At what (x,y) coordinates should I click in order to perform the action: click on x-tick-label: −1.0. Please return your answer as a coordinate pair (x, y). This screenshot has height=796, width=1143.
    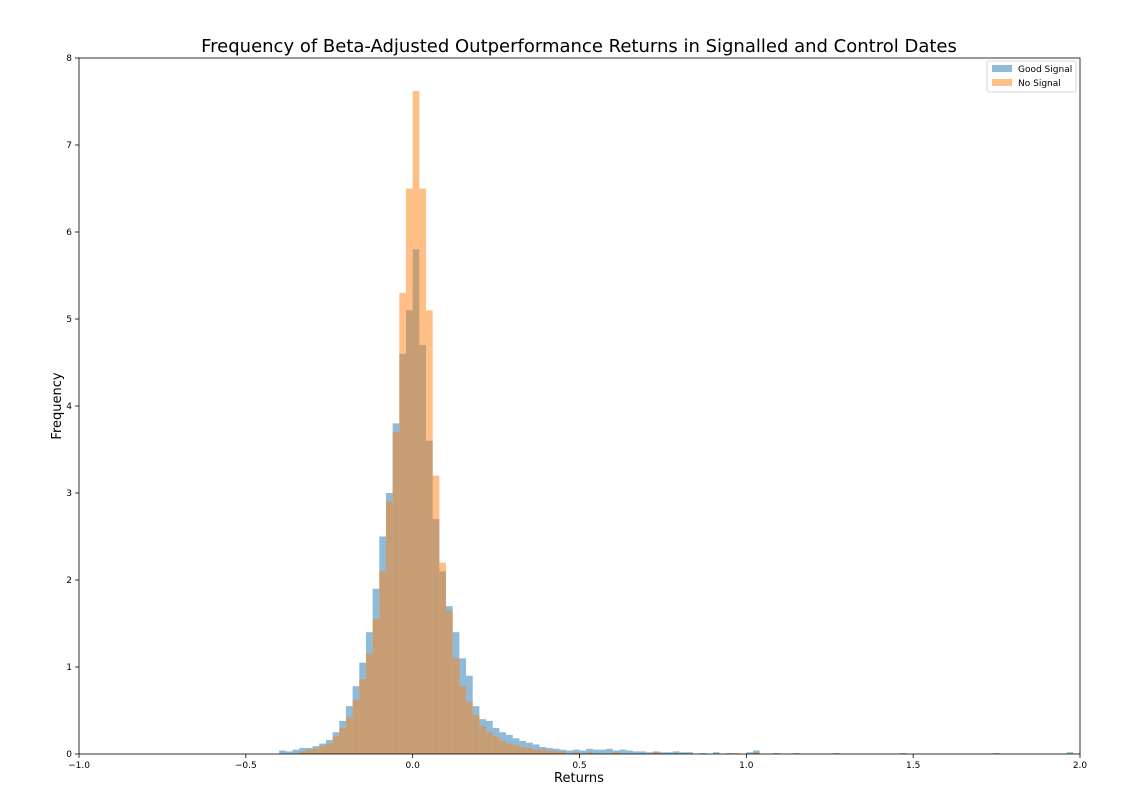
    Looking at the image, I should click on (79, 766).